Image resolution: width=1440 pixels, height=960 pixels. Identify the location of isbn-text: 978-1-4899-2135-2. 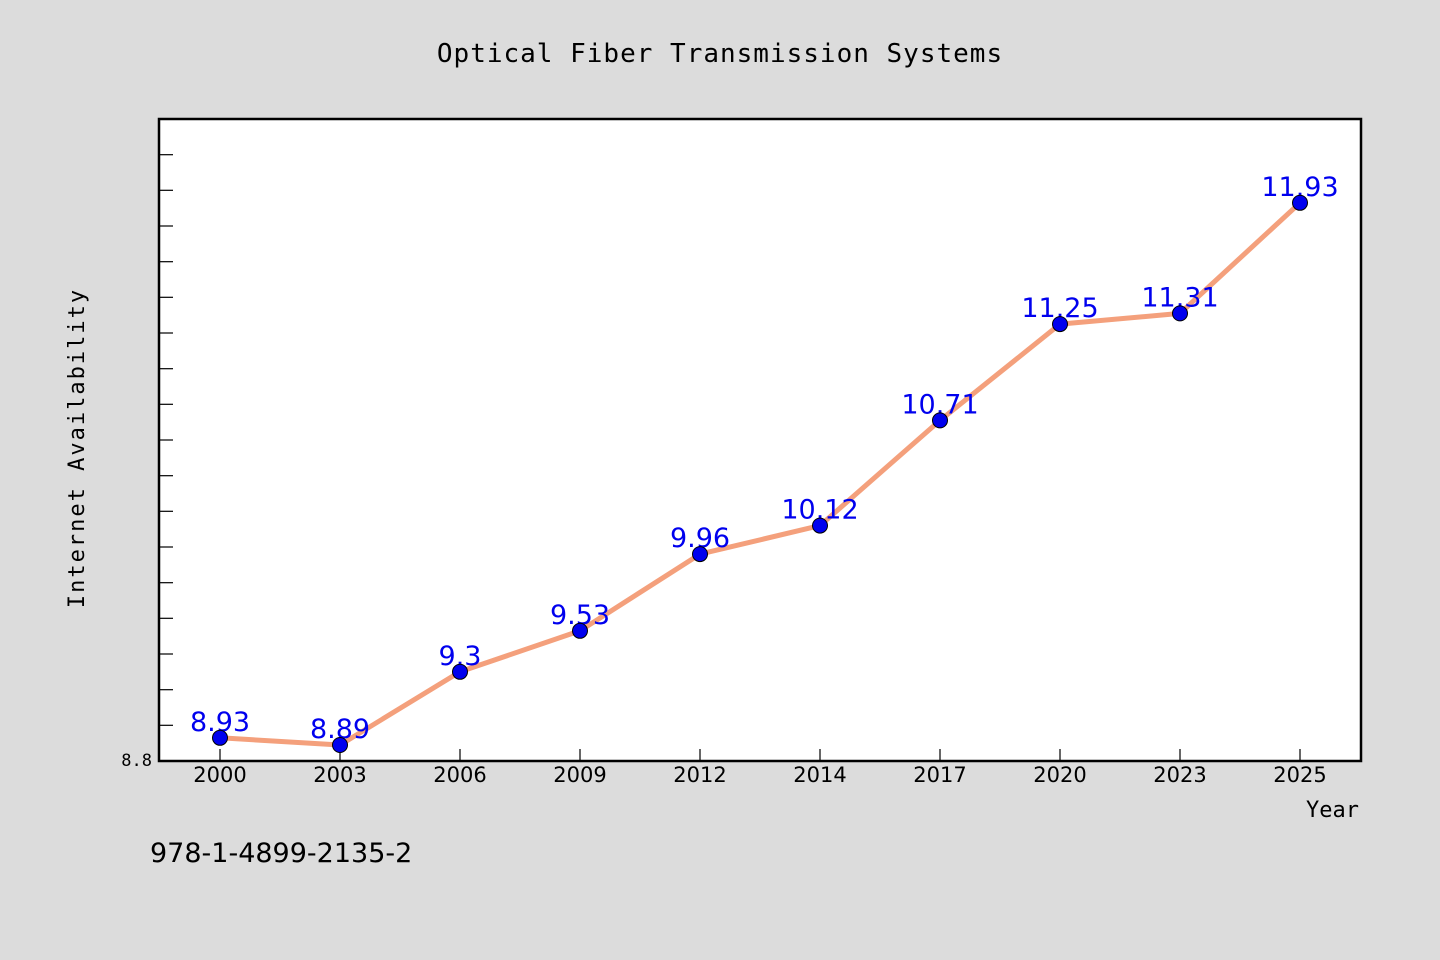
(281, 853).